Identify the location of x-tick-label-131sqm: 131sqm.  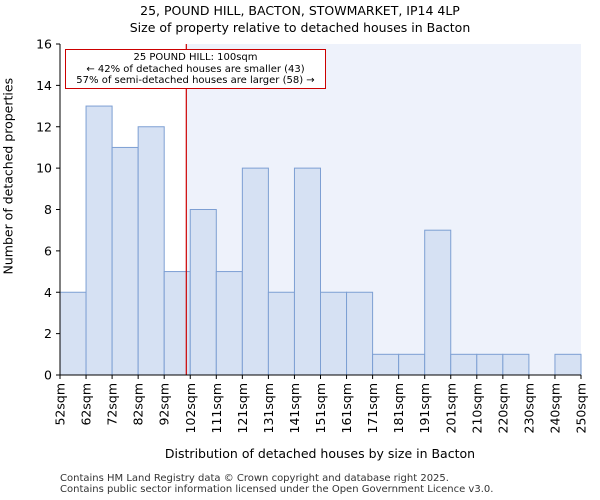
(268, 408).